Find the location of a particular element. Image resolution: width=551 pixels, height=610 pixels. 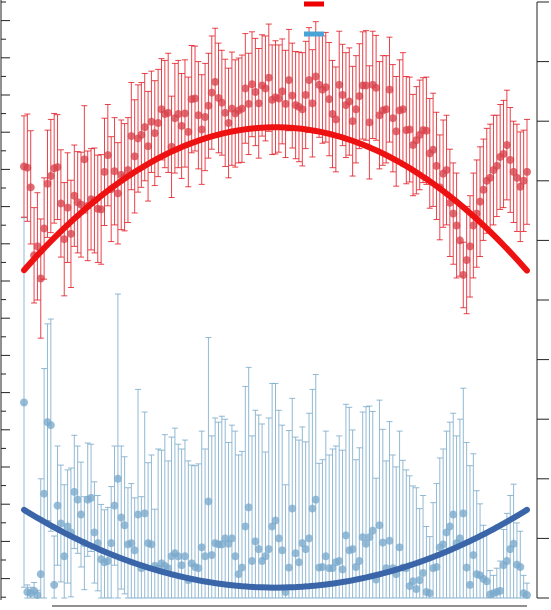

blue-fit-line is located at coordinates (275, 548).